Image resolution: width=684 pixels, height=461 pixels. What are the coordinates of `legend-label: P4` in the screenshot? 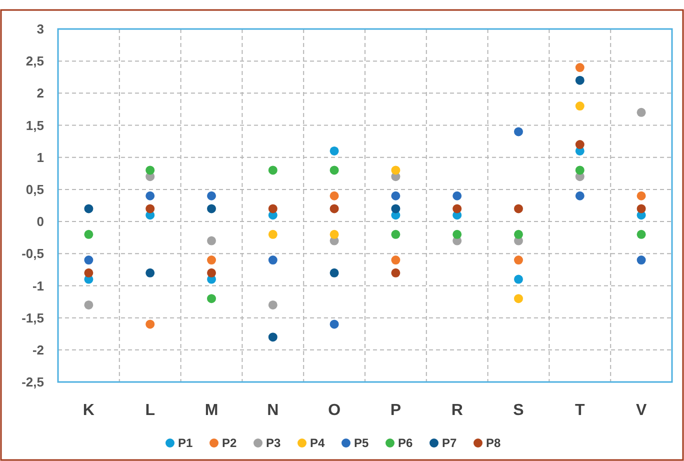 It's located at (318, 443).